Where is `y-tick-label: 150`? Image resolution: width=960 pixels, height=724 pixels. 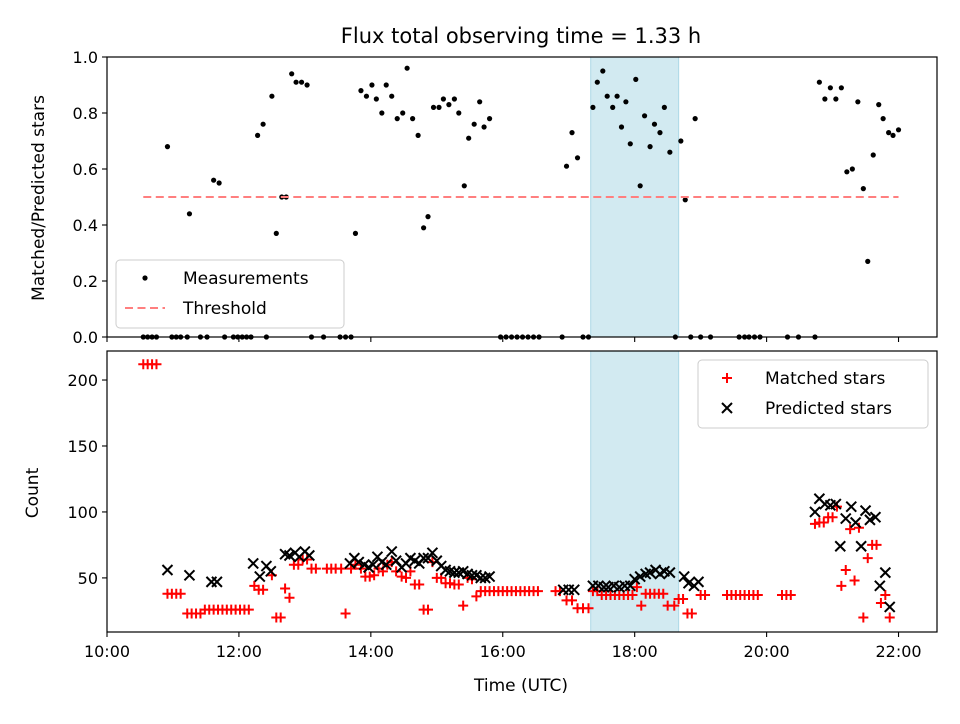 y-tick-label: 150 is located at coordinates (82, 446).